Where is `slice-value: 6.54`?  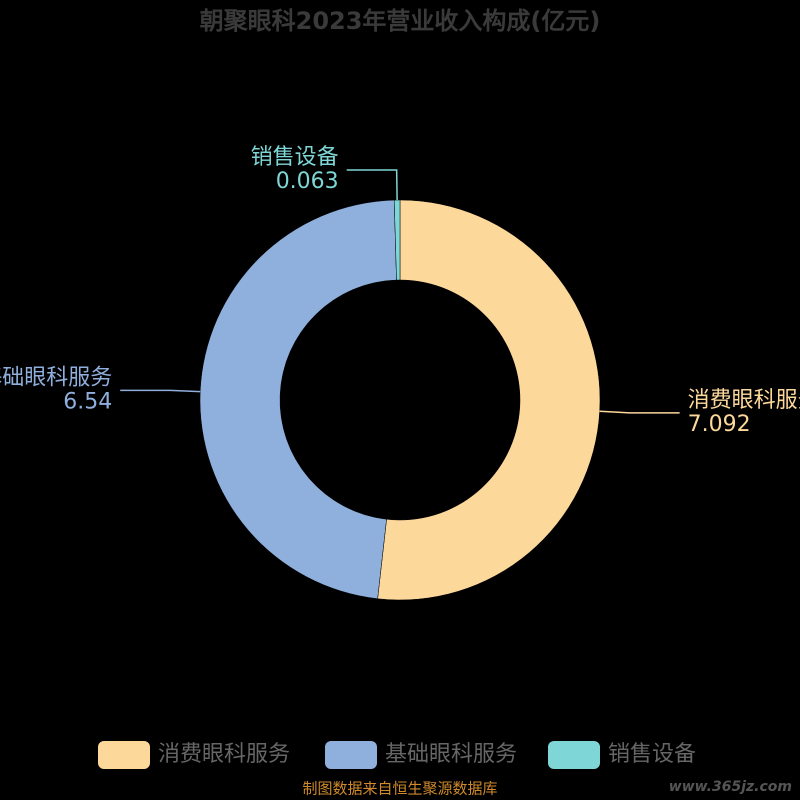
slice-value: 6.54 is located at coordinates (87, 401).